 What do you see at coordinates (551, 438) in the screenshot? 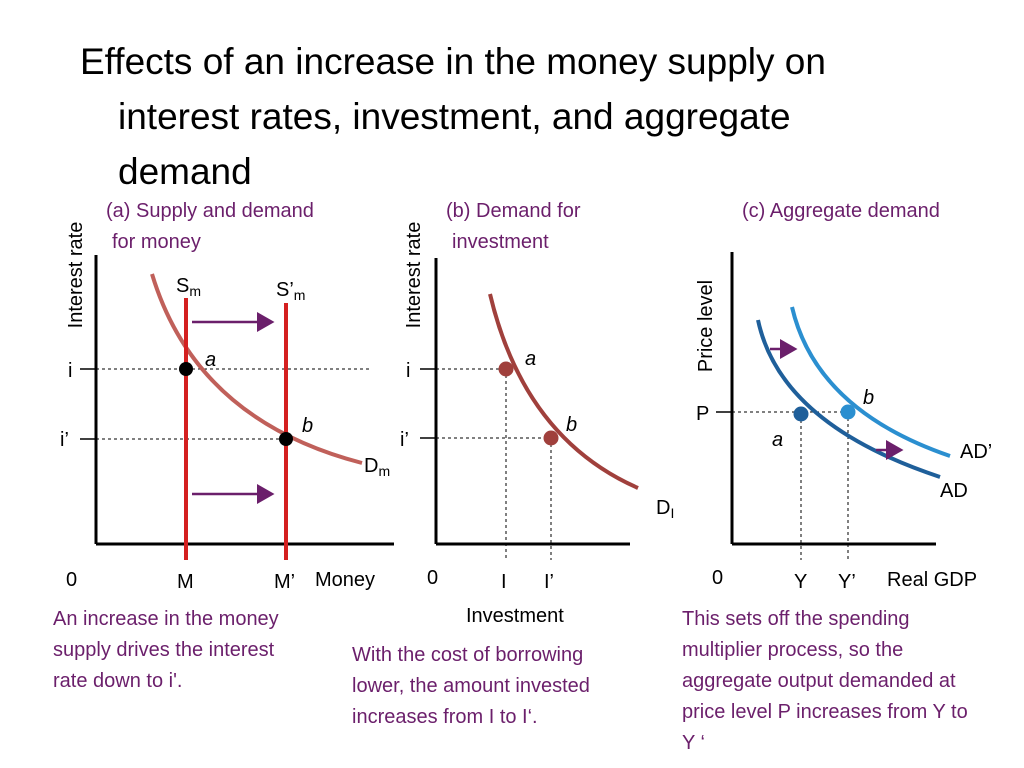
I see `panel-b-point-b` at bounding box center [551, 438].